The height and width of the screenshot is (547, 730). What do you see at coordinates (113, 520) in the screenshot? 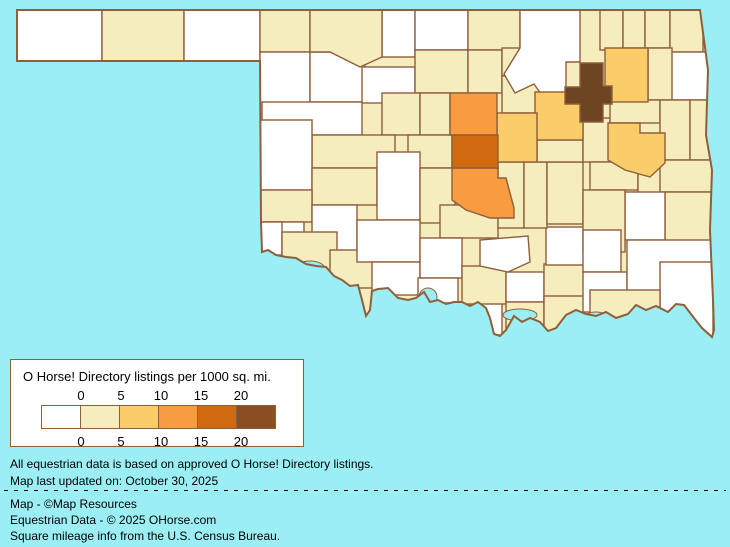
I see `data-credit: Equestrian Data - © 2025 OHorse.com` at bounding box center [113, 520].